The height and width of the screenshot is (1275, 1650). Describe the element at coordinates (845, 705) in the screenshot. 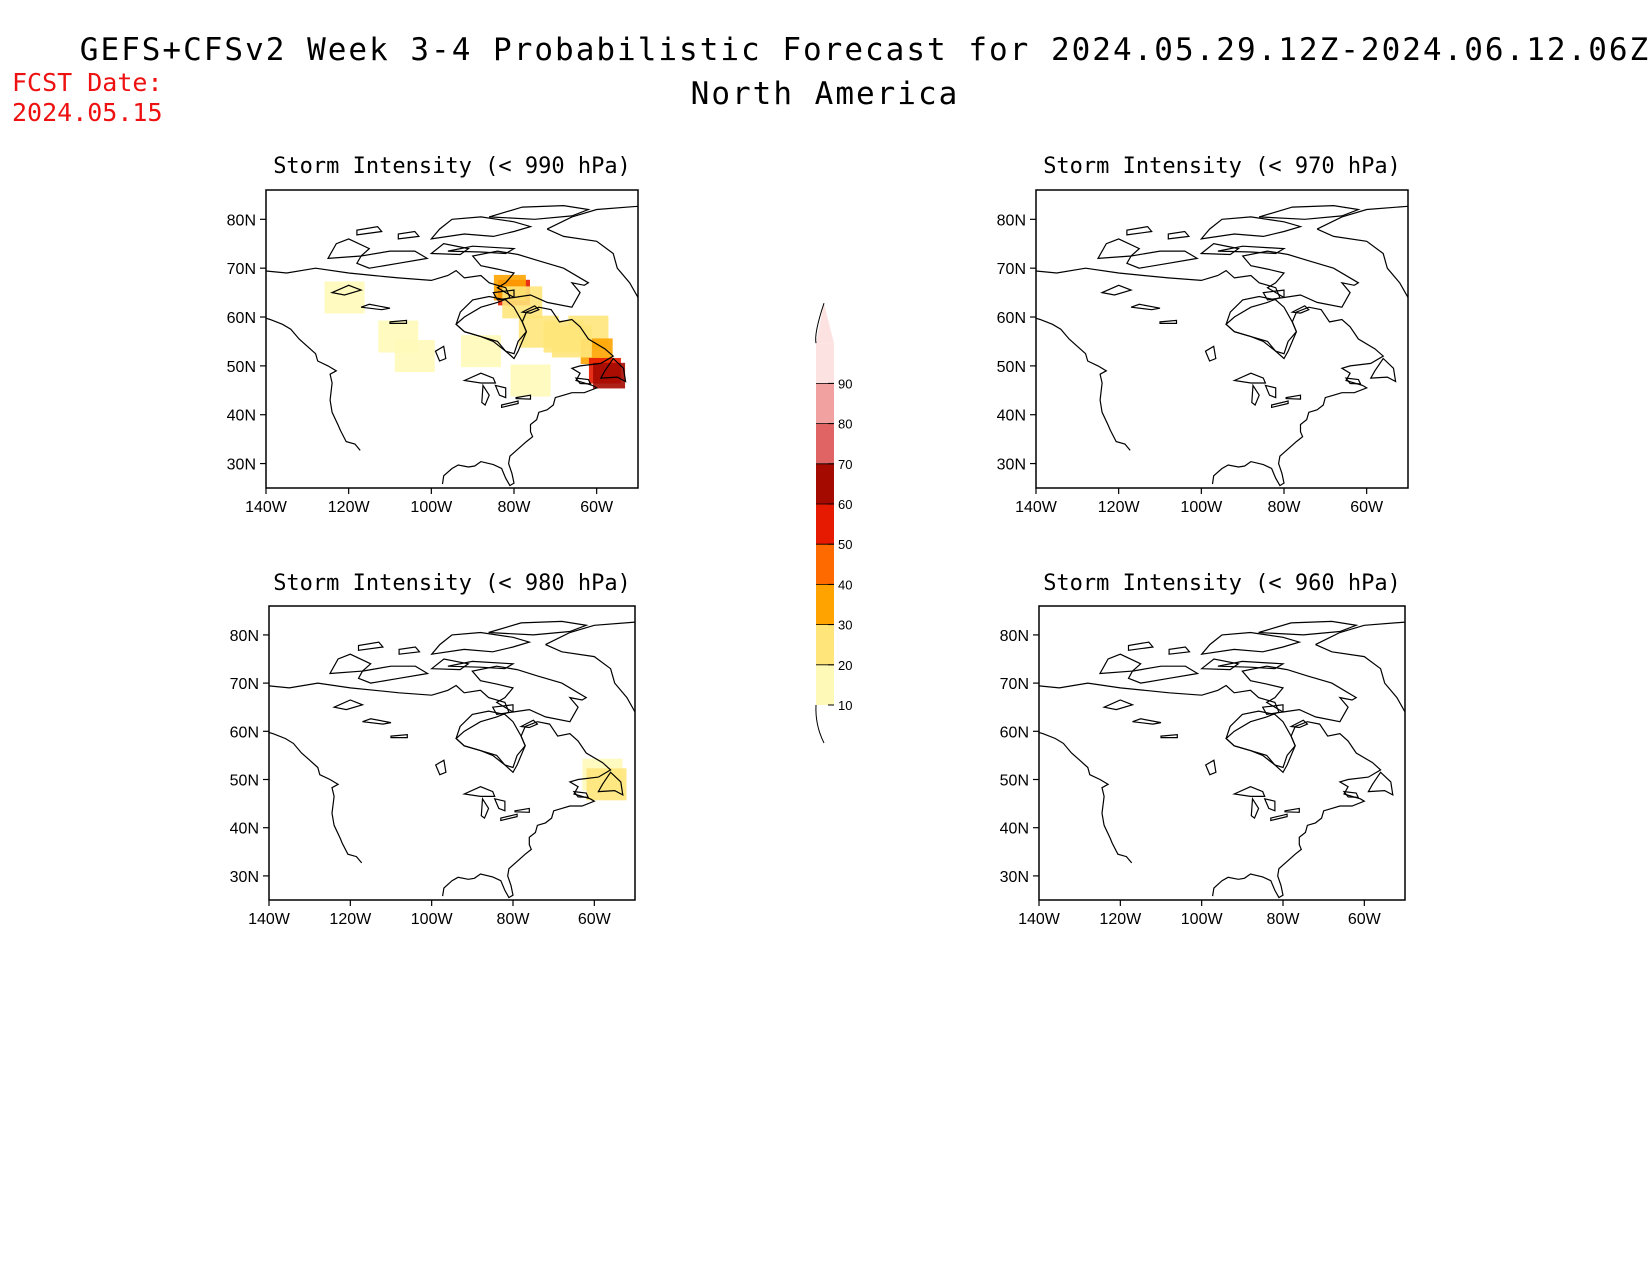

I see `colorbar-tick-label: 10` at that location.